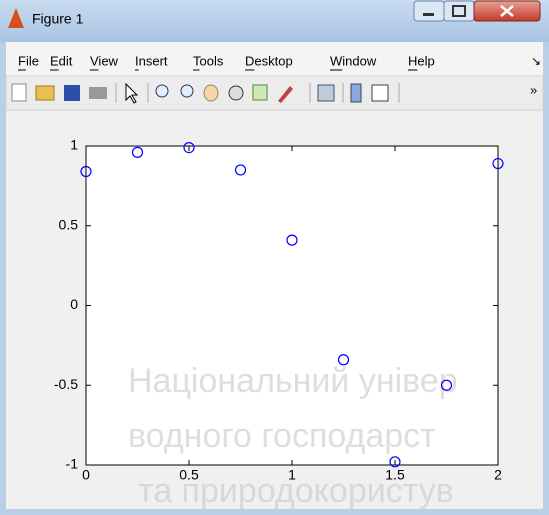  I want to click on tool-new, so click(19, 92).